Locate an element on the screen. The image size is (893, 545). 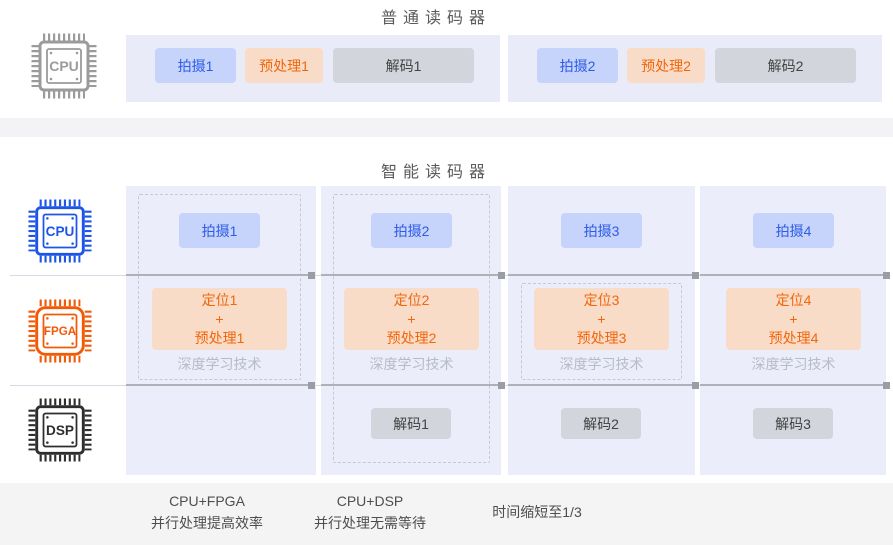
preprocess-block: 预处理1 is located at coordinates (284, 65).